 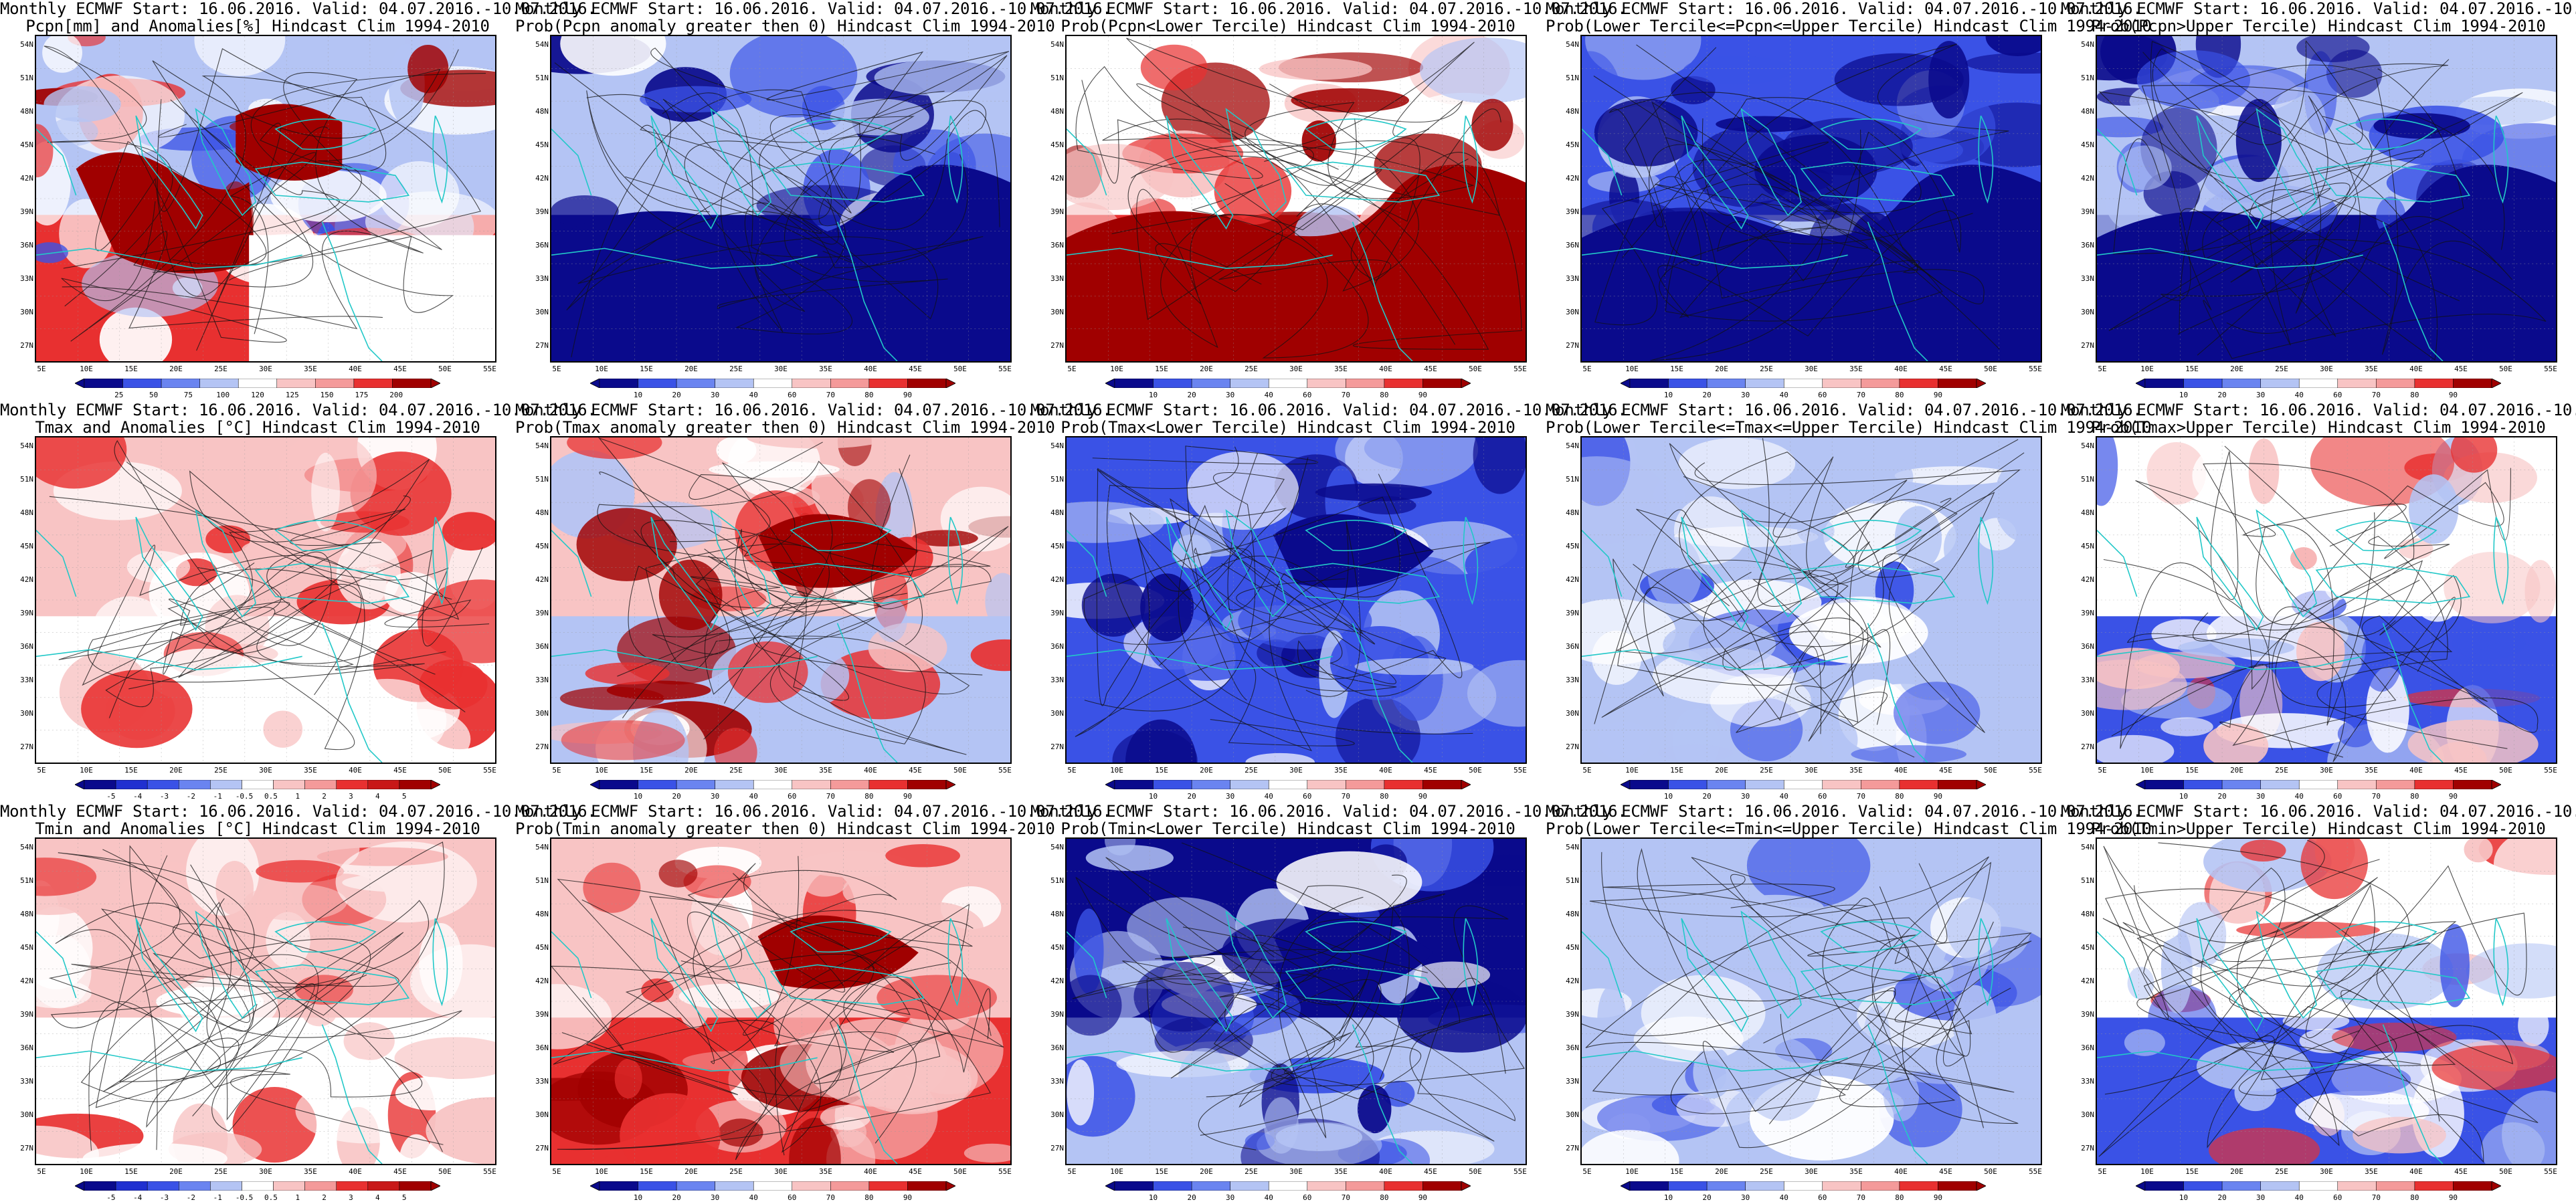 I want to click on colorbar-label: 4, so click(x=377, y=1197).